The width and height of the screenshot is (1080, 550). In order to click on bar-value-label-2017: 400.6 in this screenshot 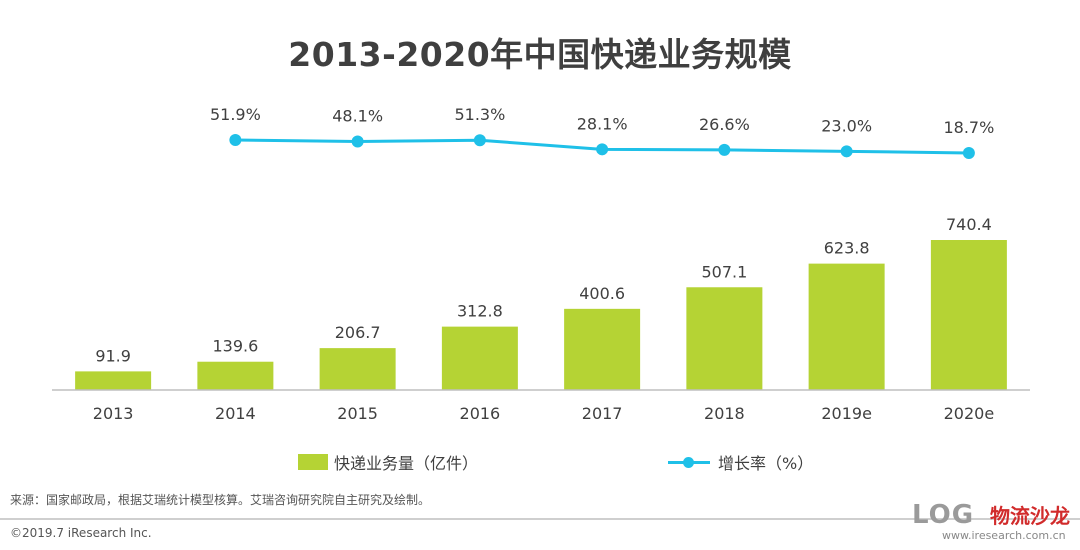, I will do `click(602, 293)`.